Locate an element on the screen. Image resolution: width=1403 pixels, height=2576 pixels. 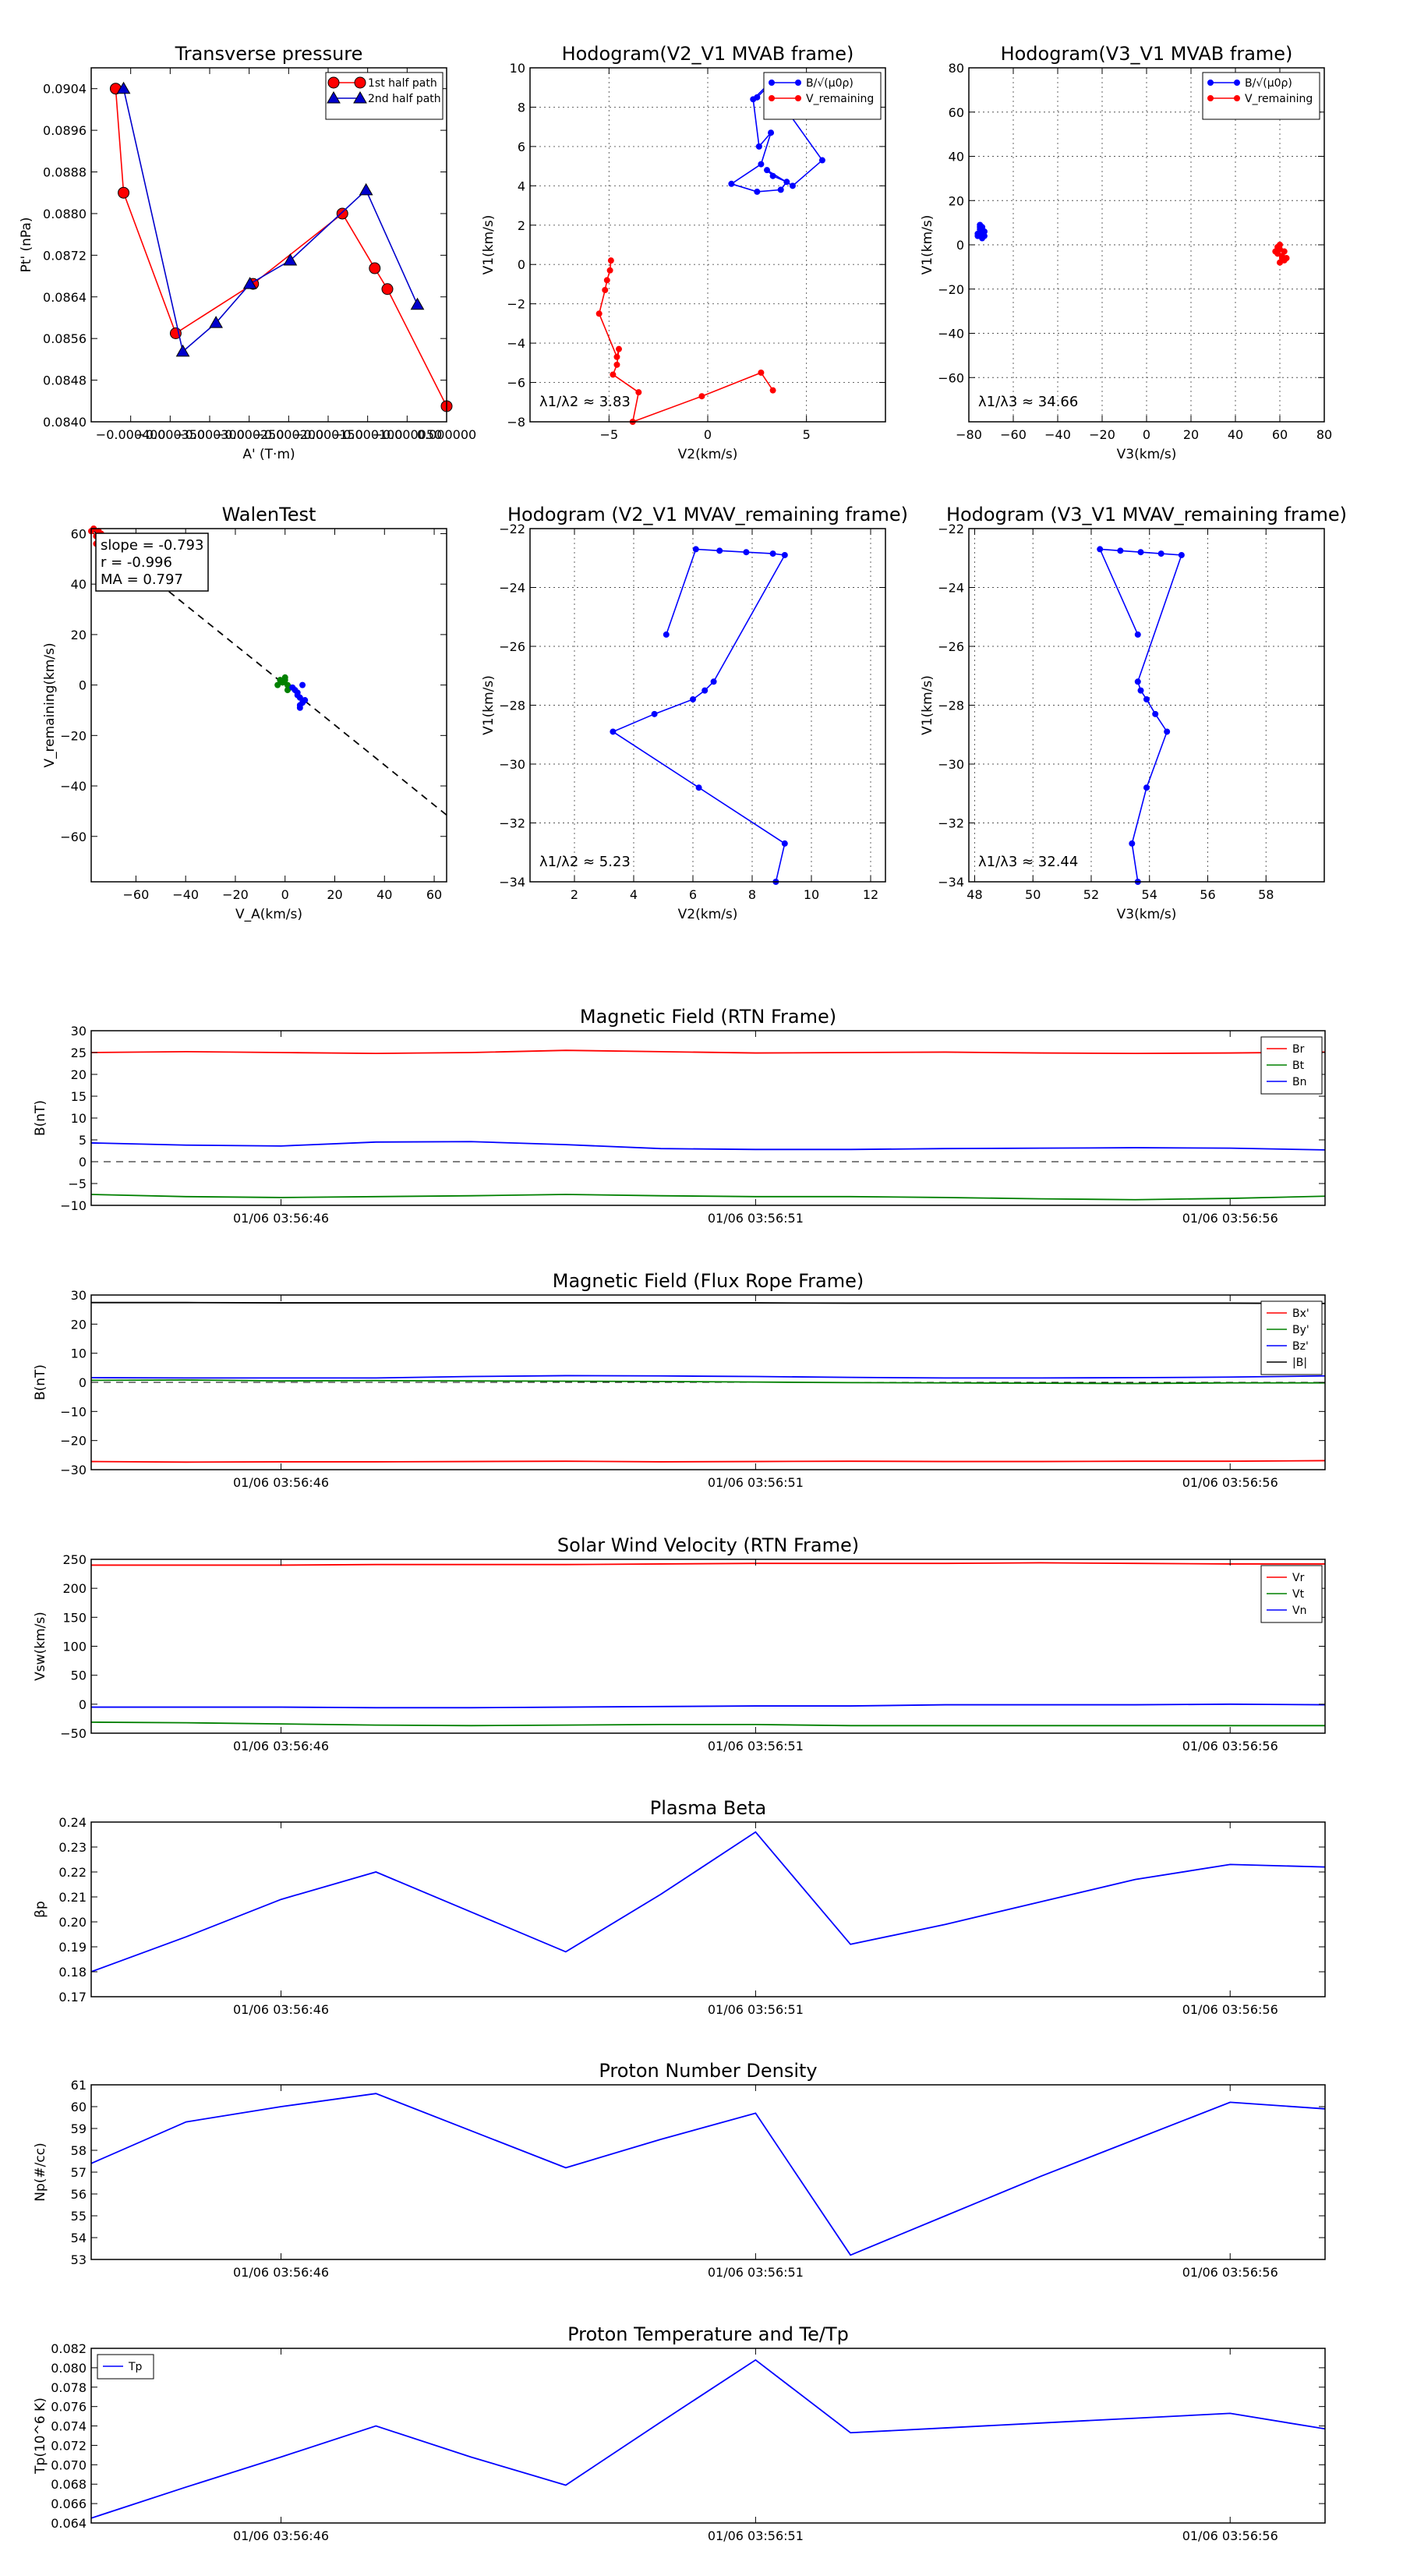
chart-title: Solar Wind Velocity (RTN Frame) is located at coordinates (708, 1545).